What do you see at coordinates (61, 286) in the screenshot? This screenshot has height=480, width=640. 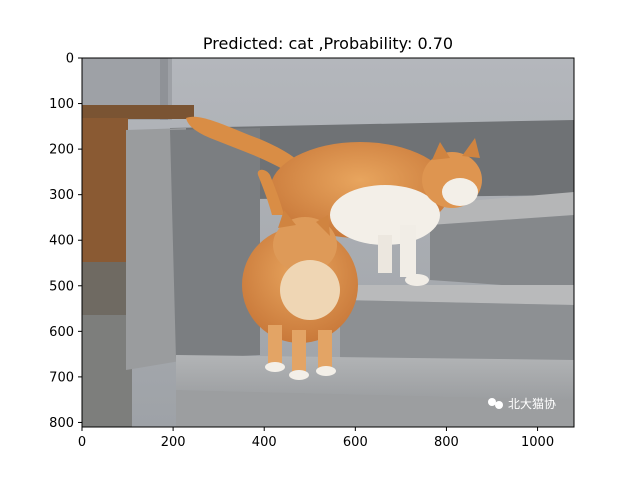 I see `y-tick-label: 500` at bounding box center [61, 286].